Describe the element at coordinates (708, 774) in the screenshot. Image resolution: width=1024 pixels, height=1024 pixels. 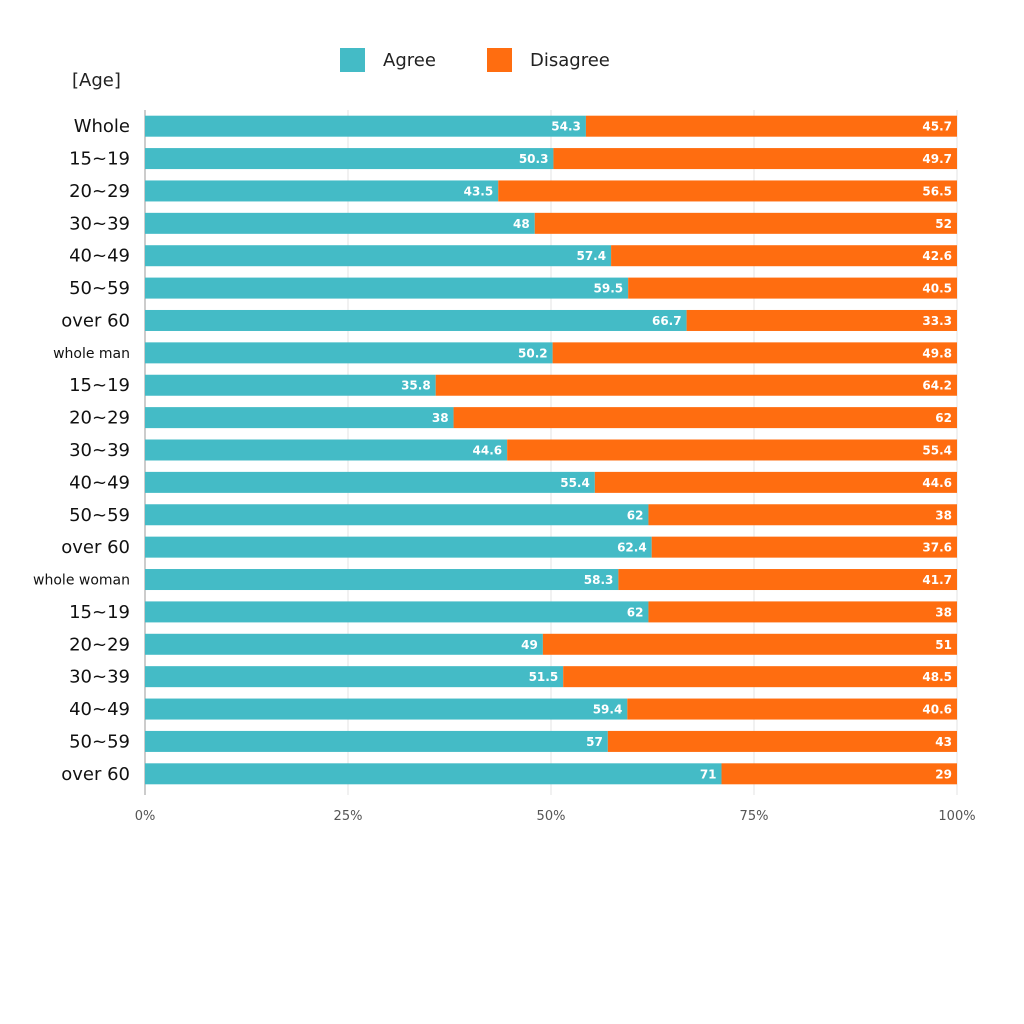
I see `data-label-agree: 71` at that location.